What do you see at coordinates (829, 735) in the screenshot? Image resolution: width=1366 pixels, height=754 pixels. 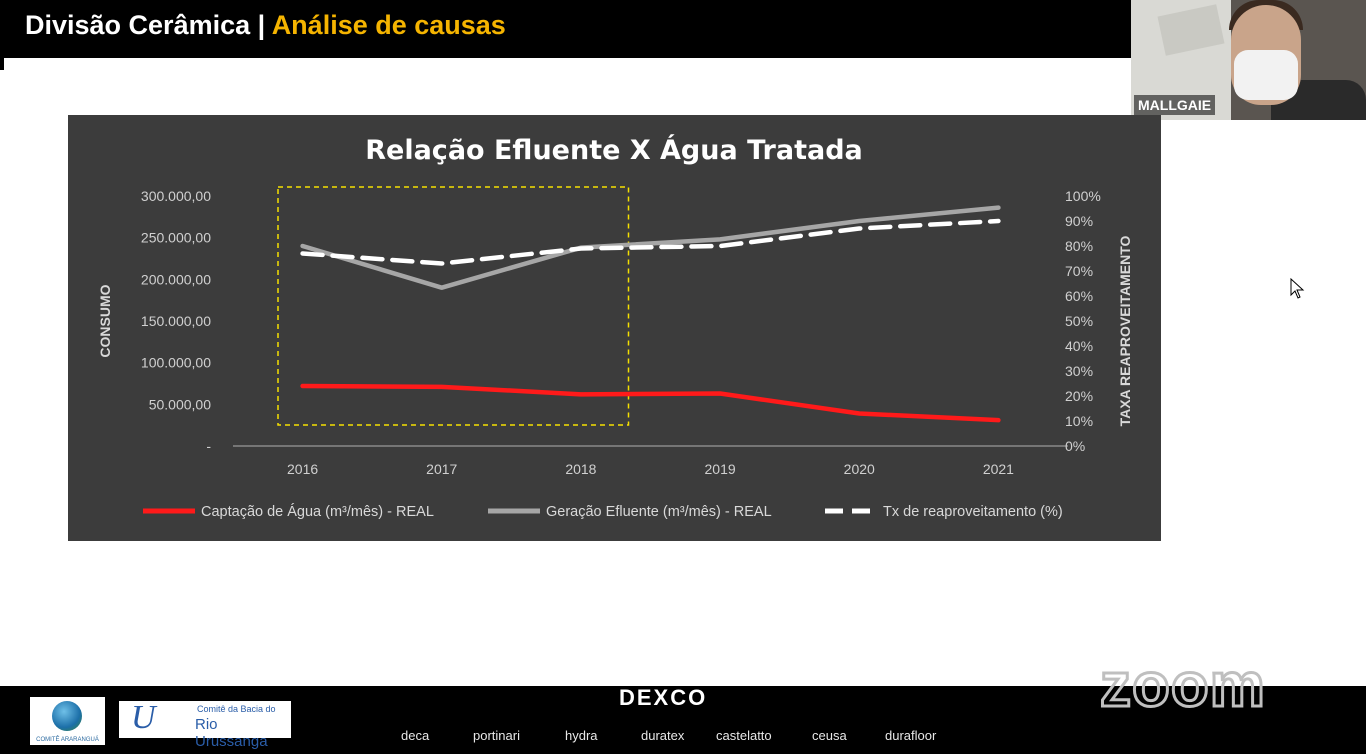 I see `brand-ceusa: ceusa` at bounding box center [829, 735].